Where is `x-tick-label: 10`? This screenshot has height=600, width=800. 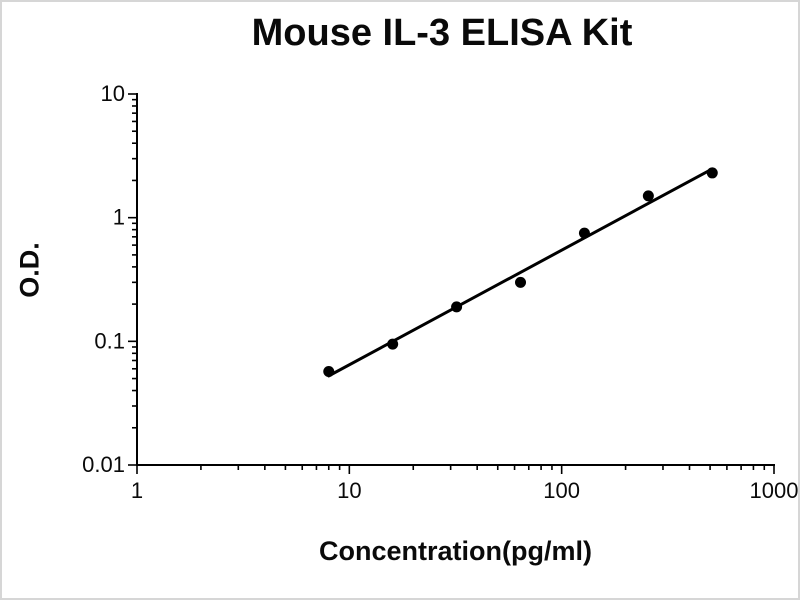 x-tick-label: 10 is located at coordinates (349, 490).